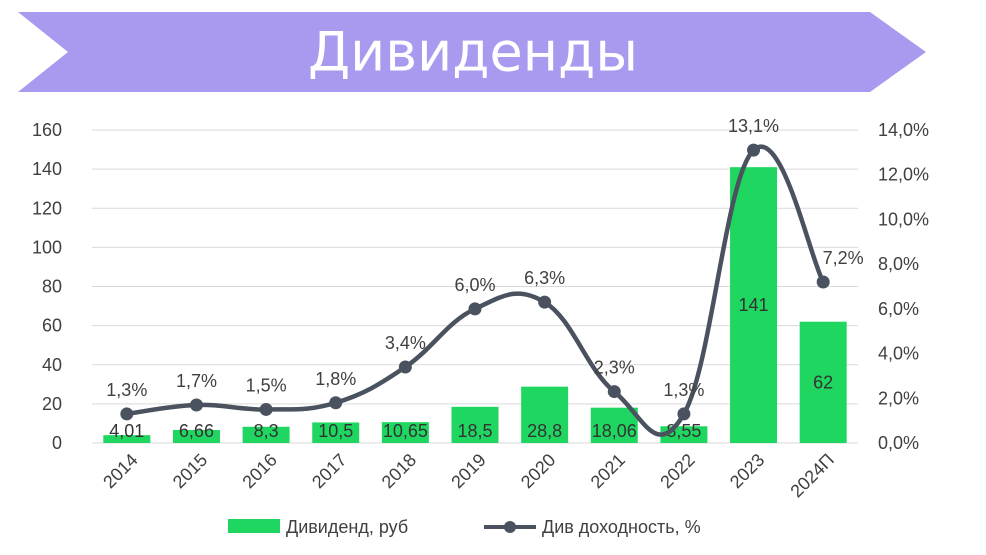 Image resolution: width=986 pixels, height=555 pixels. I want to click on right-axis-ticks: 0,0% 2,0% 4,0% 6,0% 8,0% 10,0% 12,0% 14,0%, so click(903, 286).